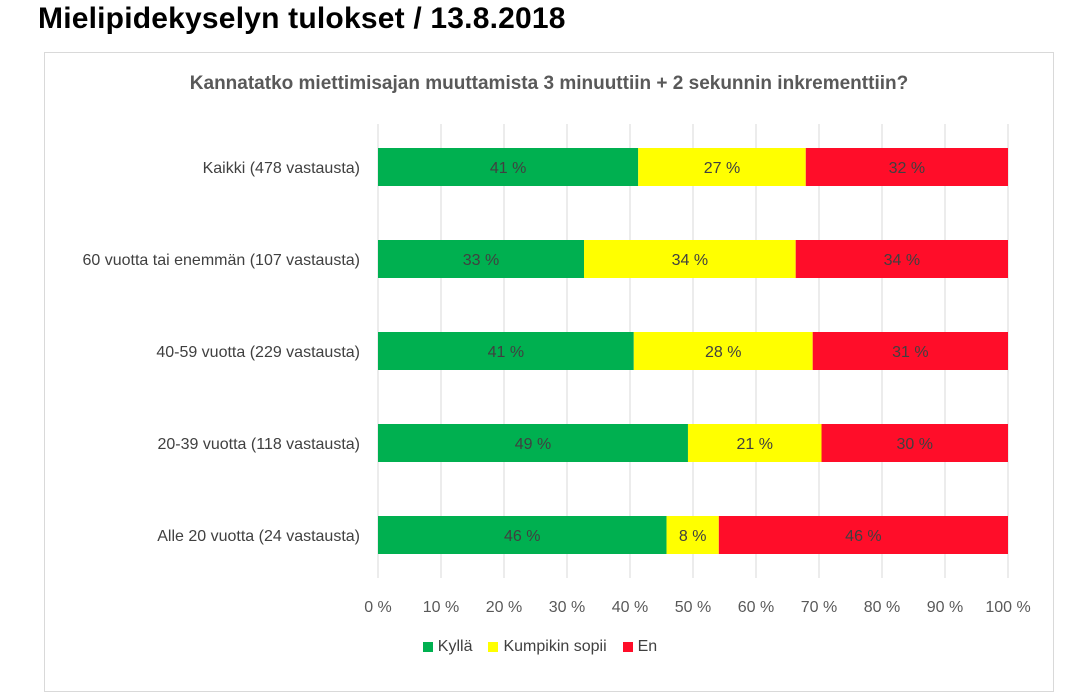  I want to click on legend: Kyllä Kumpikin sopii En, so click(540, 647).